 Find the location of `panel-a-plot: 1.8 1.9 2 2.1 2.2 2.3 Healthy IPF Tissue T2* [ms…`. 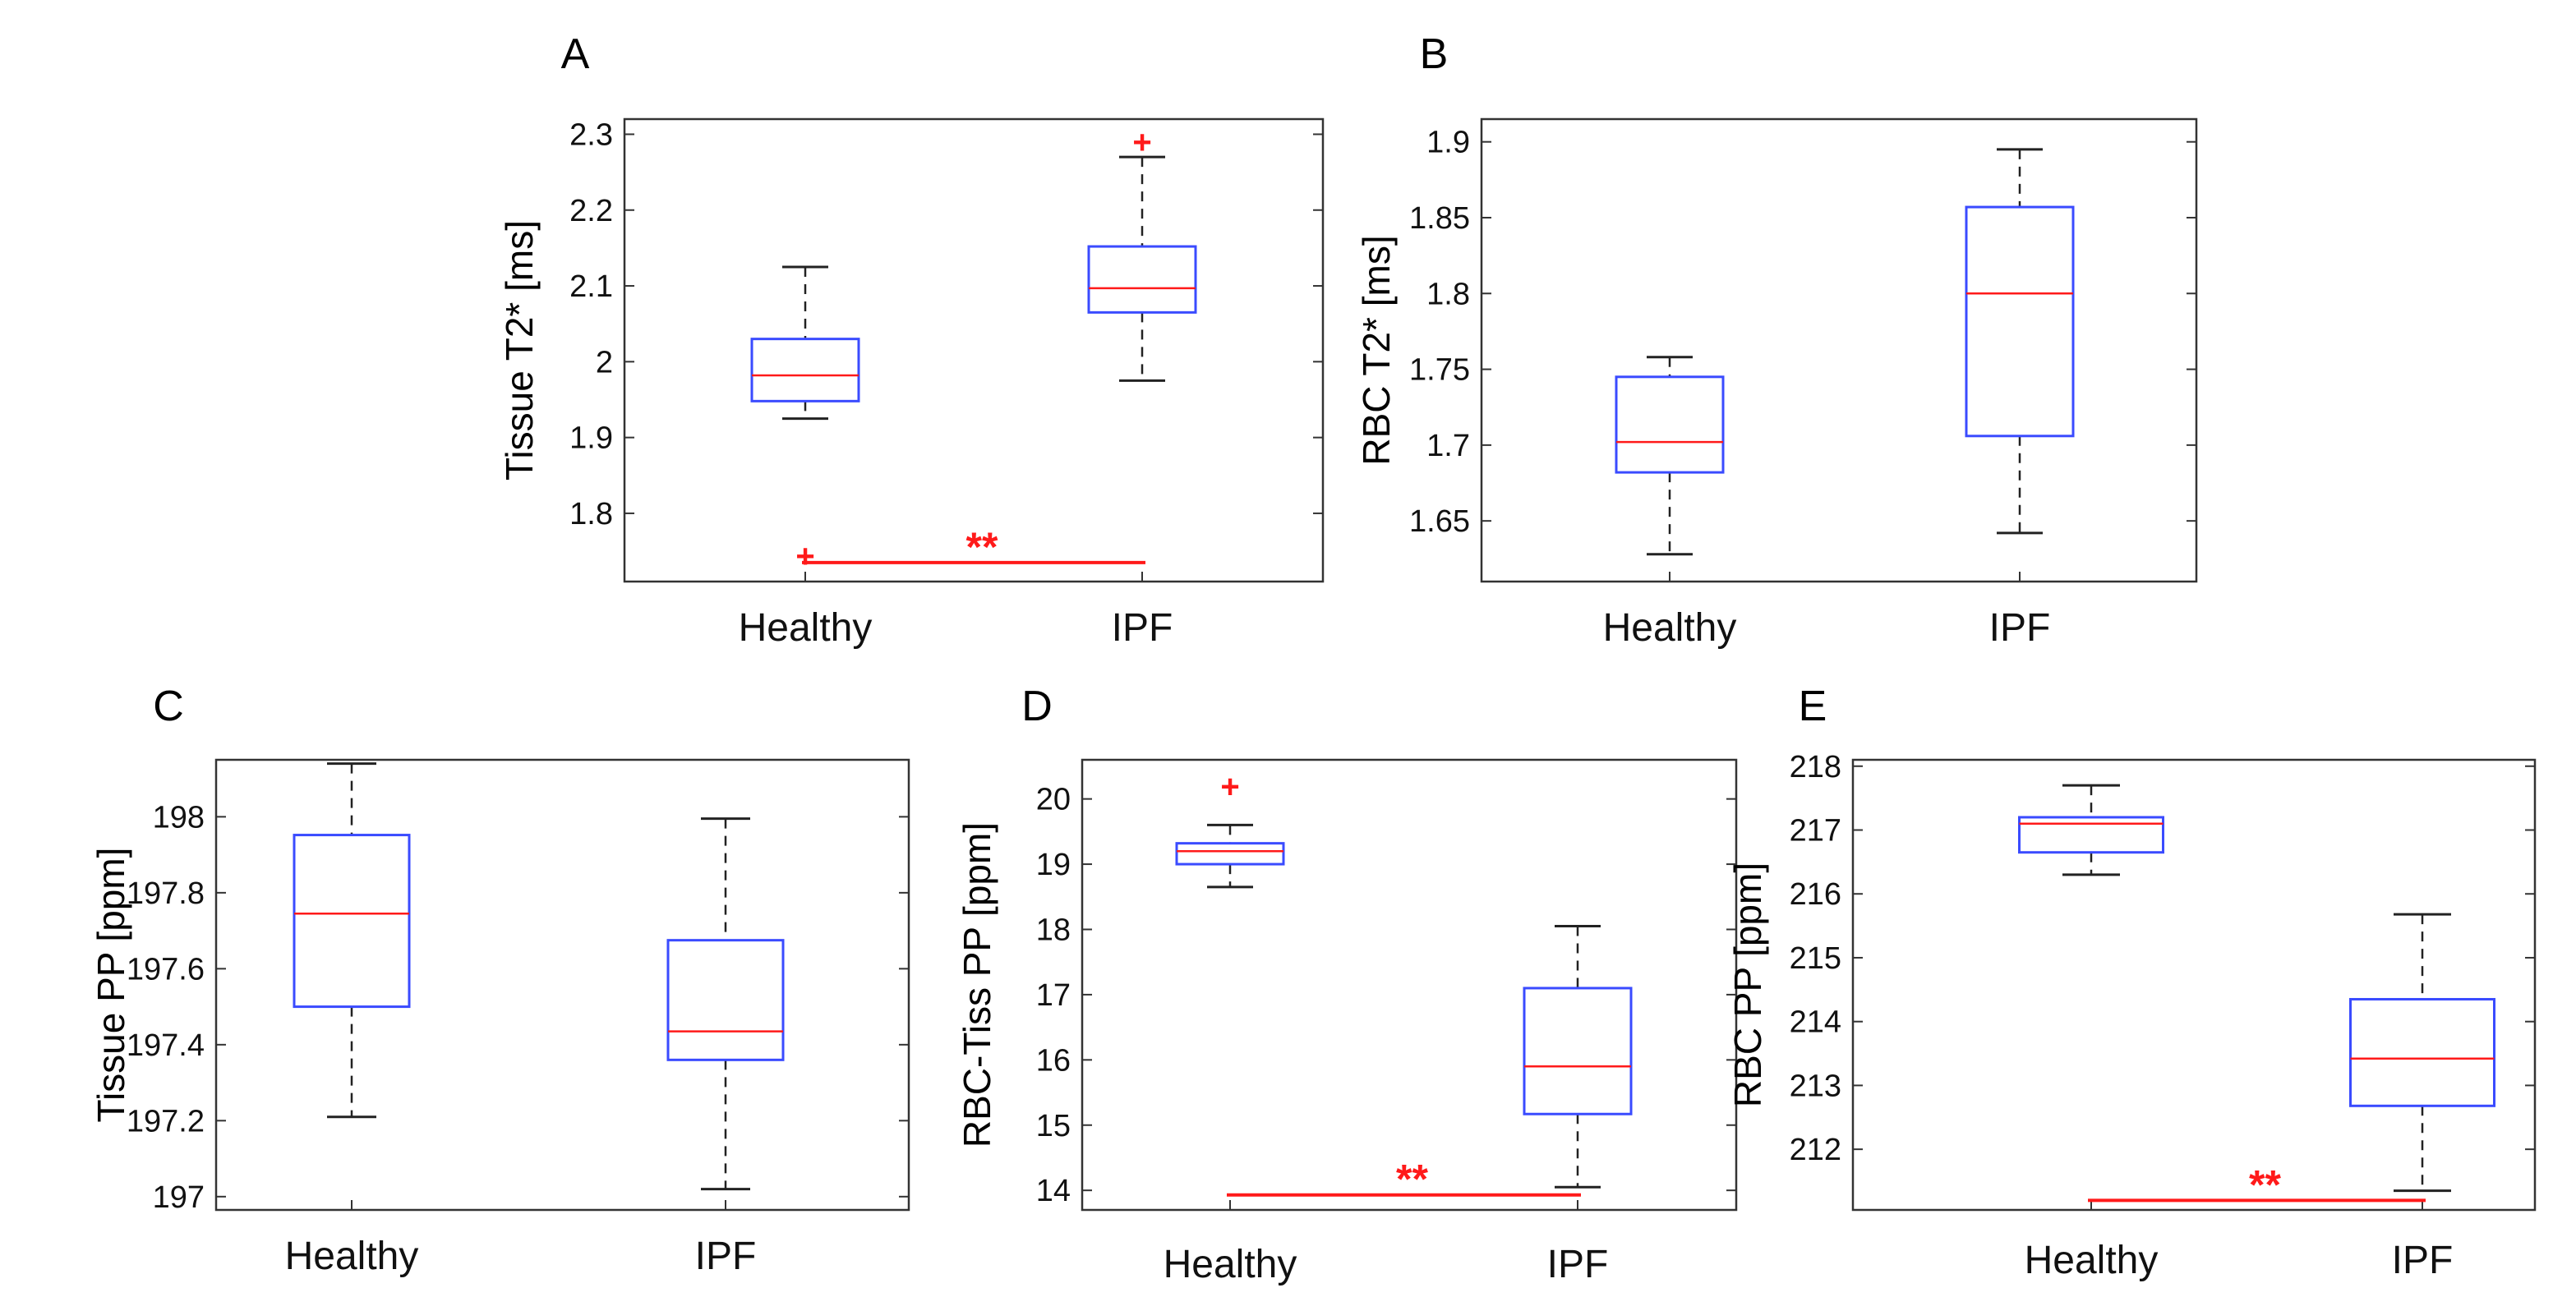

panel-a-plot: 1.8 1.9 2 2.1 2.2 2.3 Healthy IPF Tissue T2* [ms… is located at coordinates (911, 383).